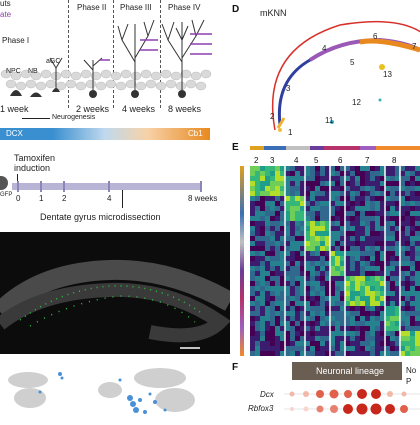 Image resolution: width=420 pixels, height=425 pixels. Describe the element at coordinates (345, 76) in the screenshot. I see `trajectory-plot` at that location.